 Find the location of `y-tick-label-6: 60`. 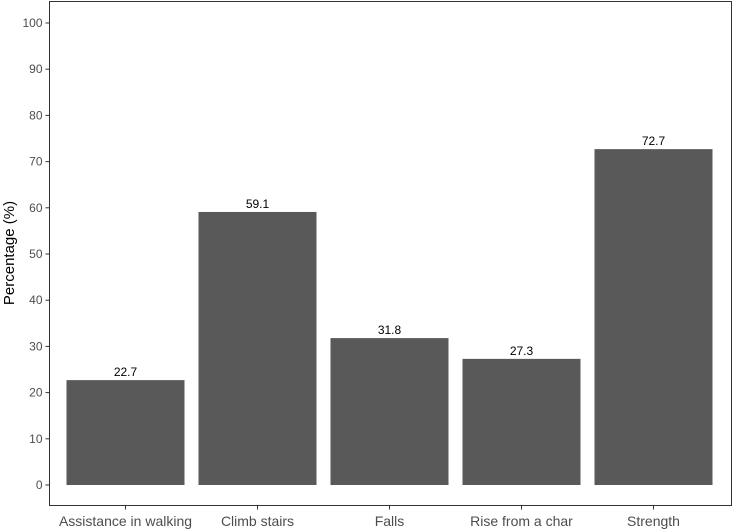

y-tick-label-6: 60 is located at coordinates (36, 208).